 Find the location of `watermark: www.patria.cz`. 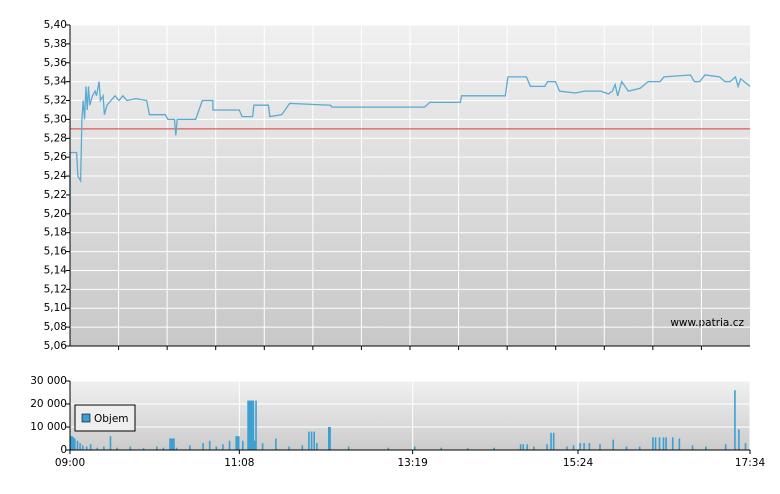

watermark: www.patria.cz is located at coordinates (707, 323).